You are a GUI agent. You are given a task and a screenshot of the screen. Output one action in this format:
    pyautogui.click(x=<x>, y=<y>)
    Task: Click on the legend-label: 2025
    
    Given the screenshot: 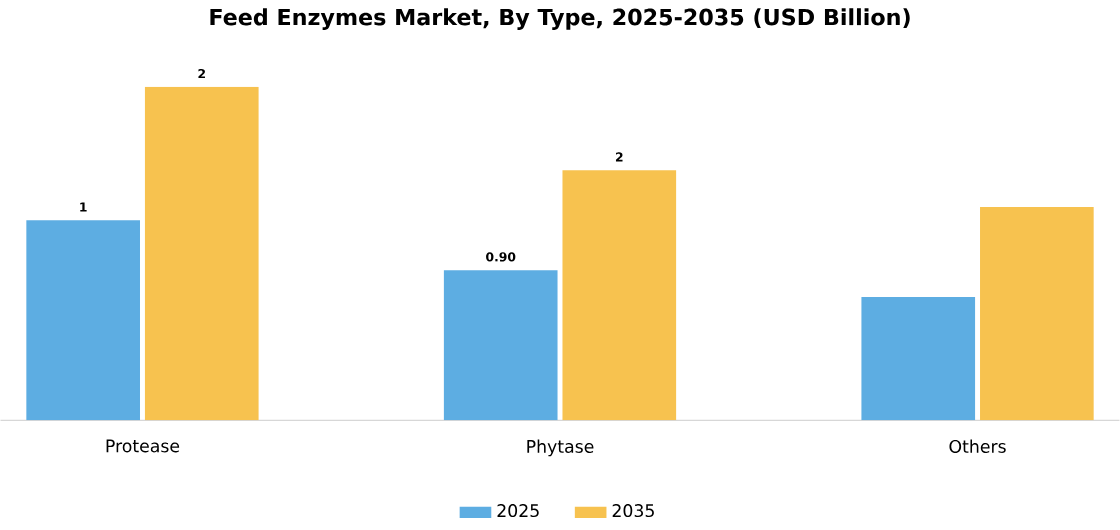 What is the action you would take?
    pyautogui.click(x=518, y=510)
    